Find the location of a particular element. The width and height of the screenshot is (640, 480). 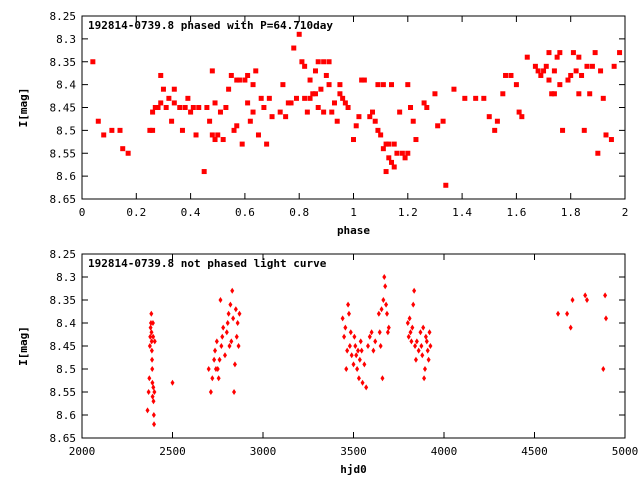

phased-y-tick-label: 8.6 is located at coordinates (66, 176).